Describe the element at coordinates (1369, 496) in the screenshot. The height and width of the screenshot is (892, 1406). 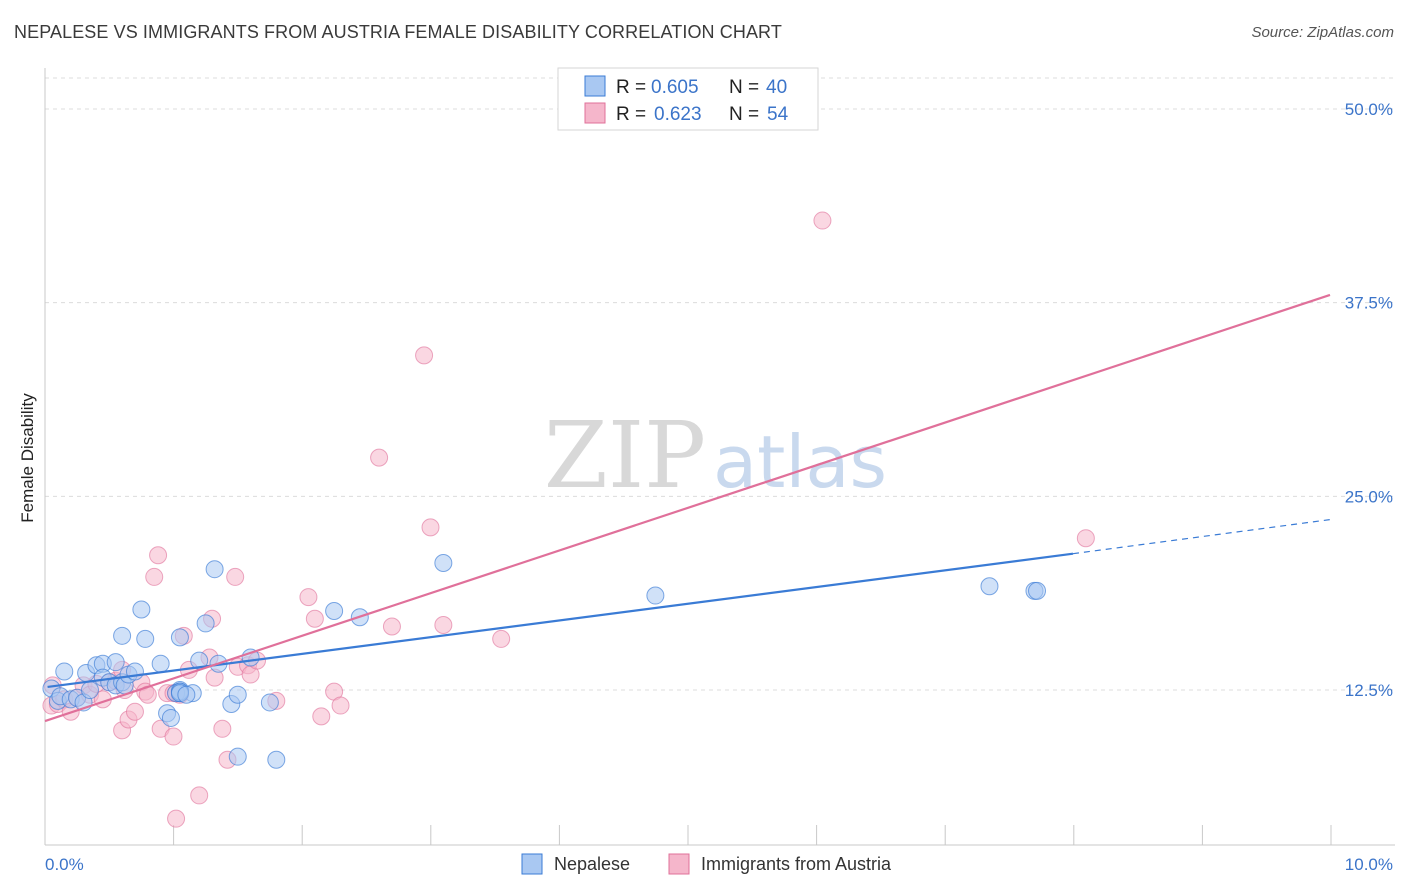
I see `y-tick-label: 25.0%` at that location.